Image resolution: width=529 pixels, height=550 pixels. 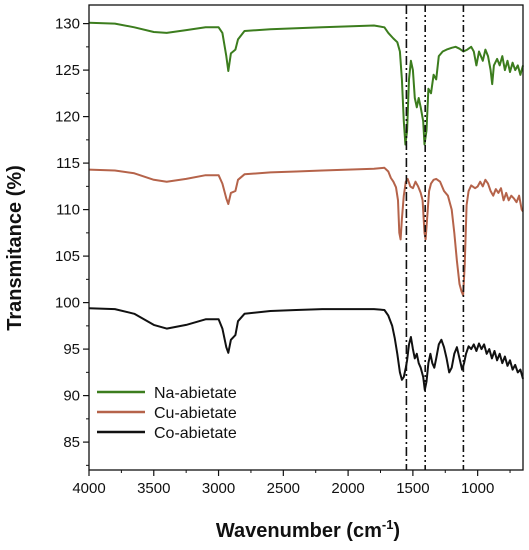 I want to click on x-tick-label: 3500, so click(x=153, y=488).